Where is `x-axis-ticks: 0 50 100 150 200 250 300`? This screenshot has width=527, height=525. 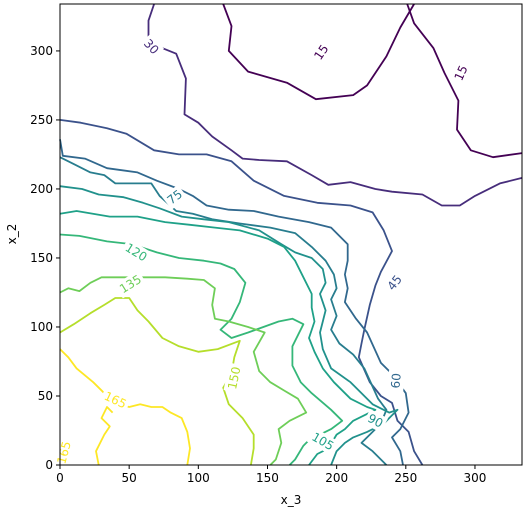
x-axis-ticks: 0 50 100 150 200 250 300 is located at coordinates (271, 475).